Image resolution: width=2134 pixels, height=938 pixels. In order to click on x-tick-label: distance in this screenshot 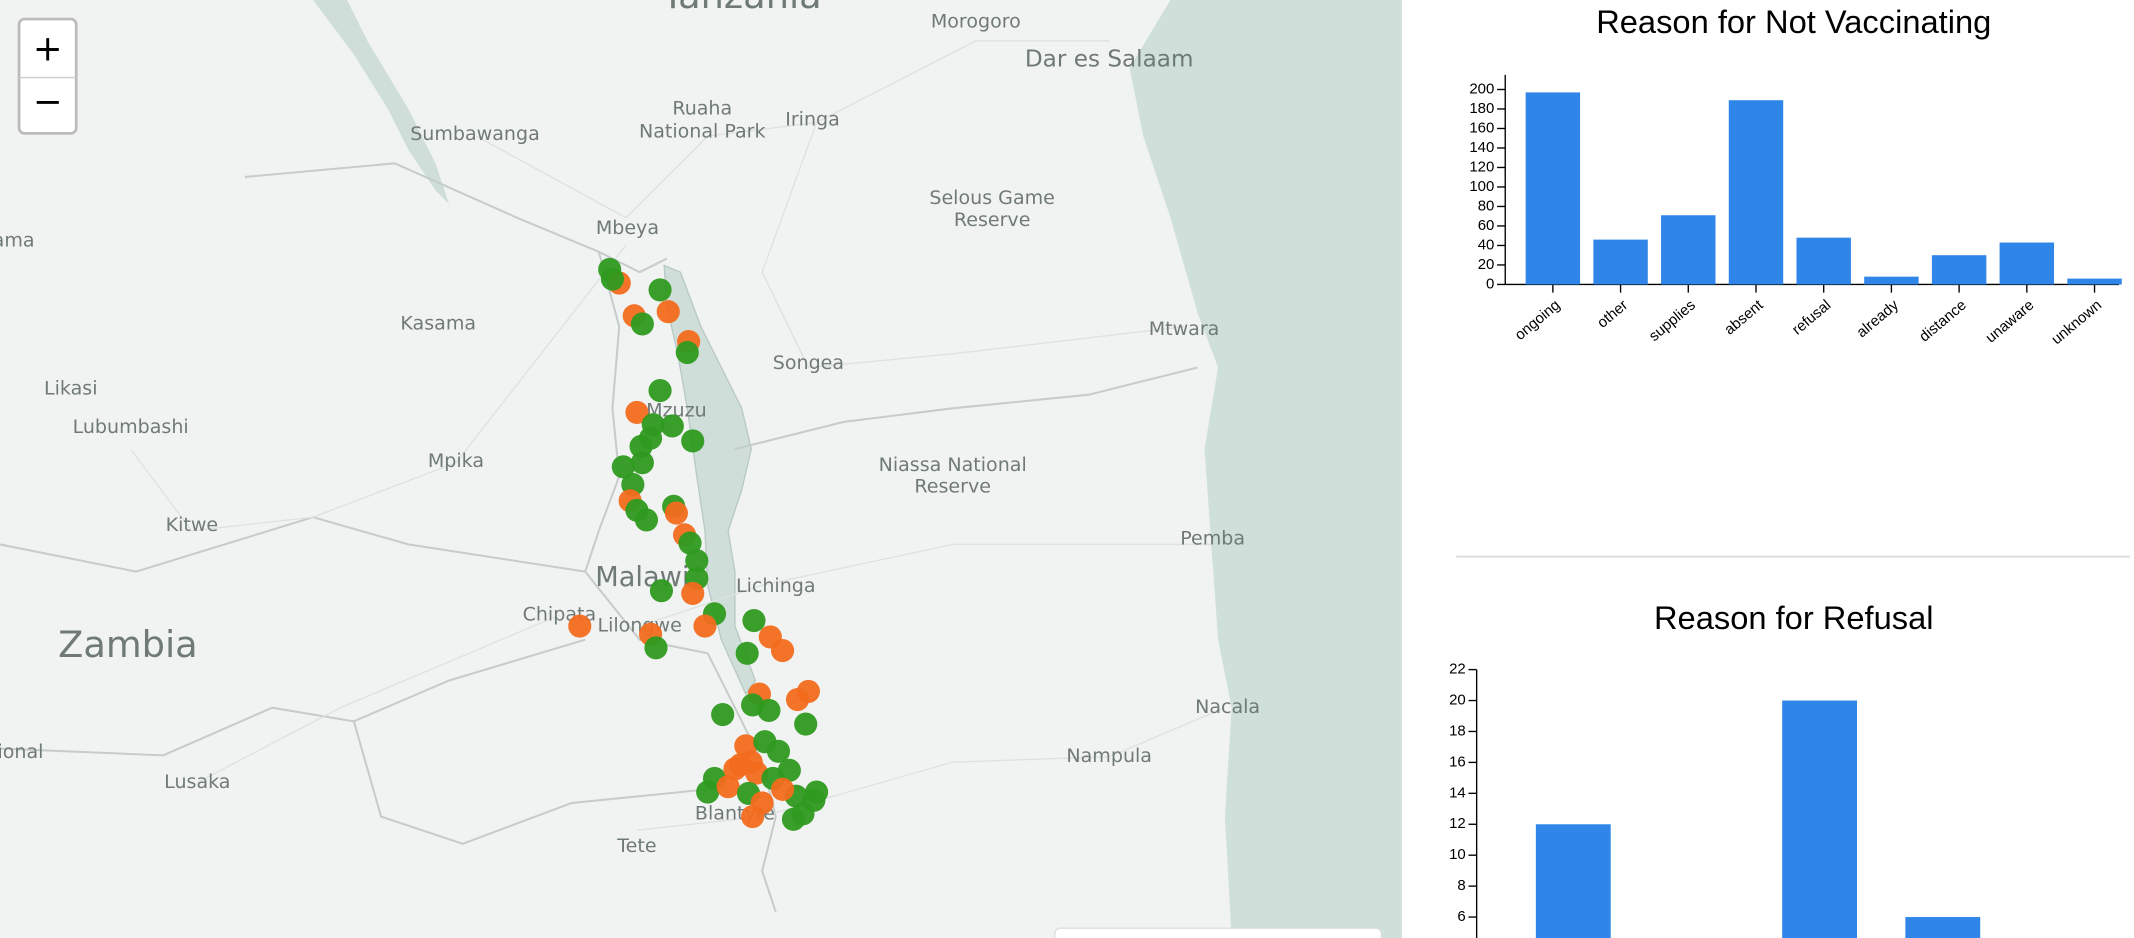, I will do `click(1943, 321)`.